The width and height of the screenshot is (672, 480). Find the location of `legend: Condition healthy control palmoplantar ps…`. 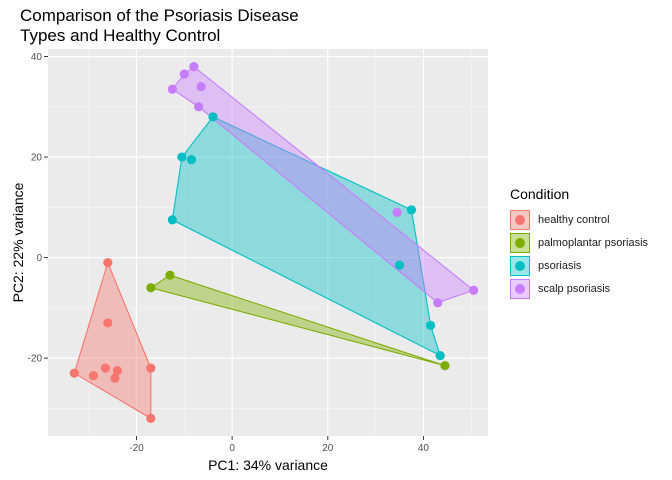

legend: Condition healthy control palmoplantar ps… is located at coordinates (579, 243).